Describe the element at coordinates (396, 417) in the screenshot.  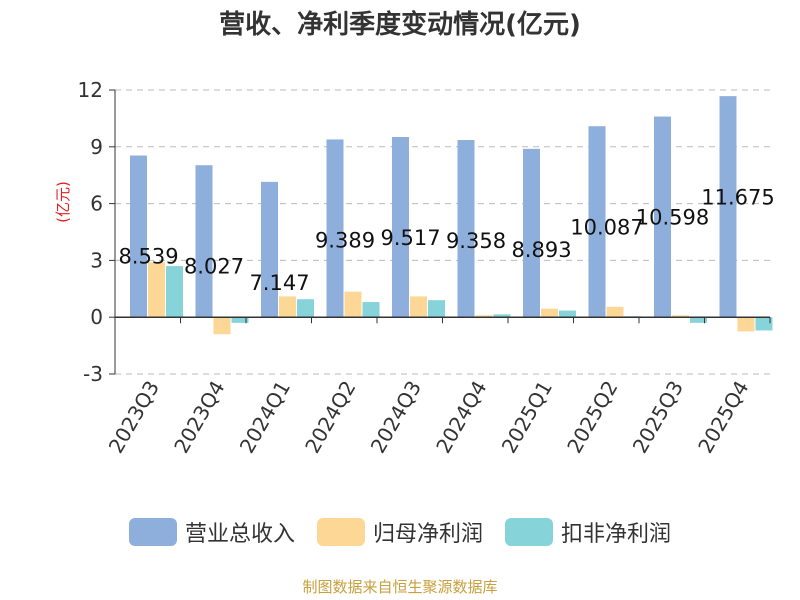
I see `x-tick-label: 2024Q3` at that location.